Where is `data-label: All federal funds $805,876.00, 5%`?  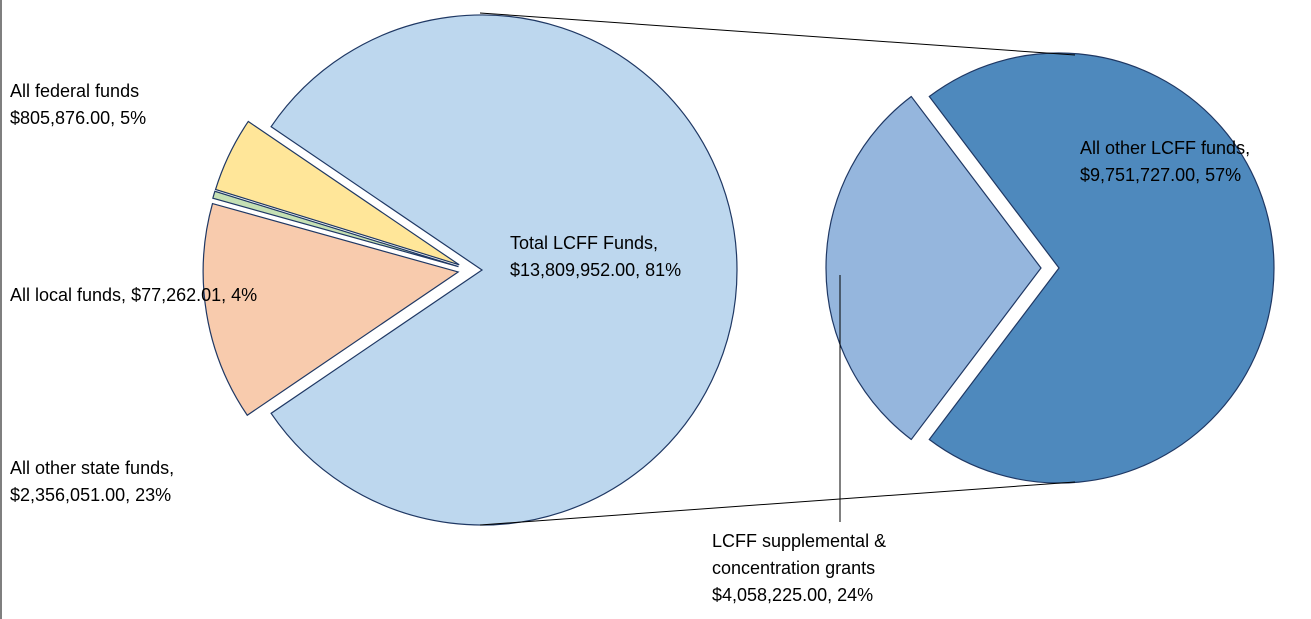 data-label: All federal funds $805,876.00, 5% is located at coordinates (120, 105).